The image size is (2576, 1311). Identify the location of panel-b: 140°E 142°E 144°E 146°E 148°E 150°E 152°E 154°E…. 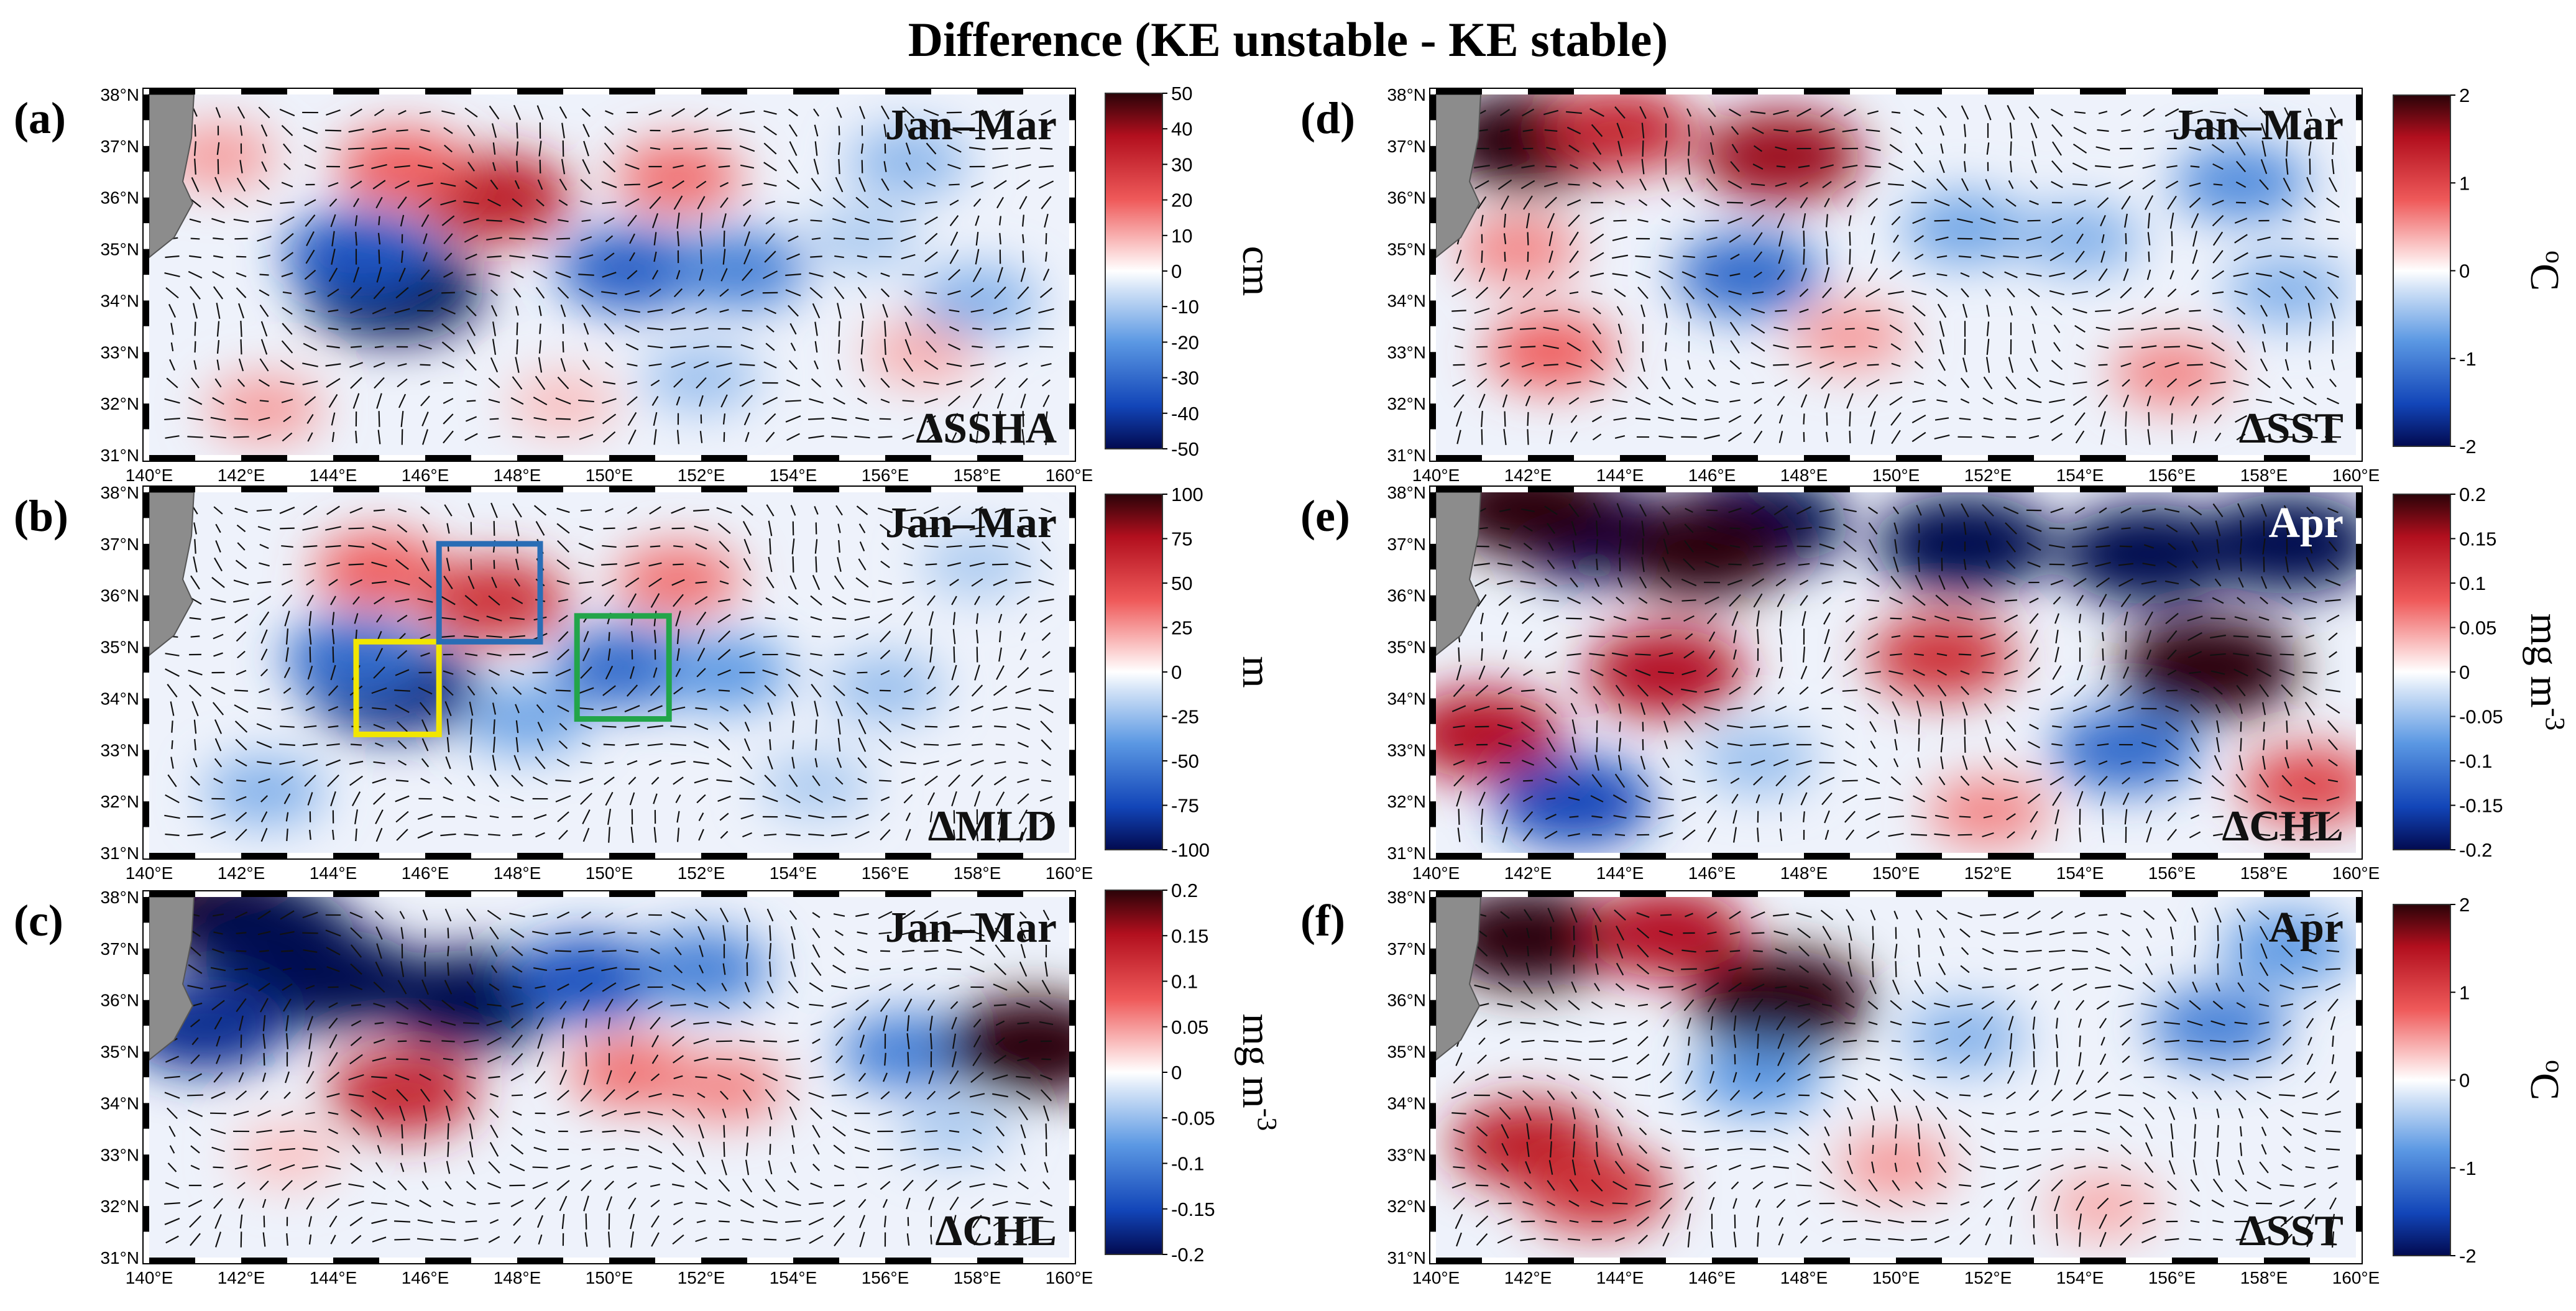
(646, 683).